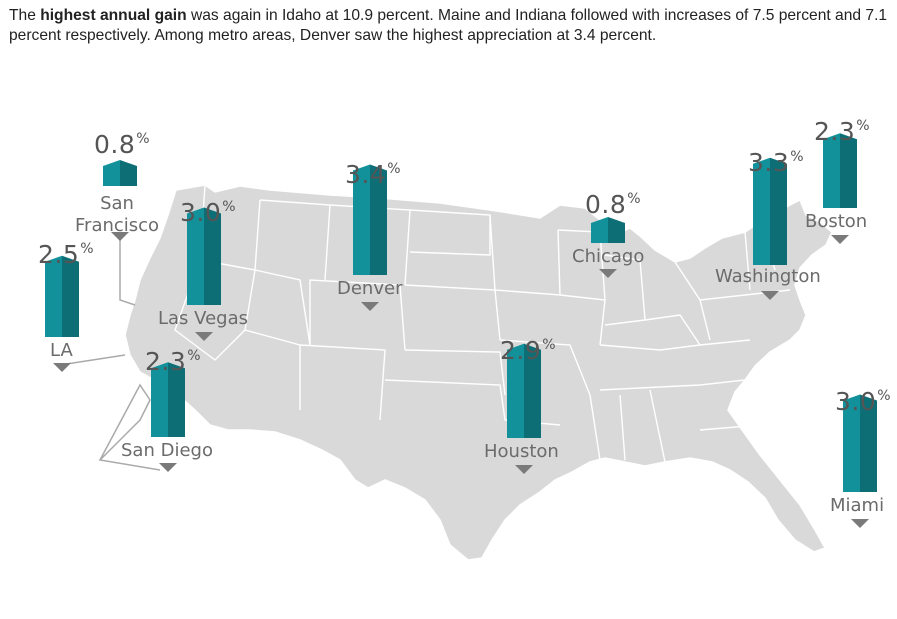 This screenshot has width=897, height=619. I want to click on city-label-chicago: Chicago, so click(608, 256).